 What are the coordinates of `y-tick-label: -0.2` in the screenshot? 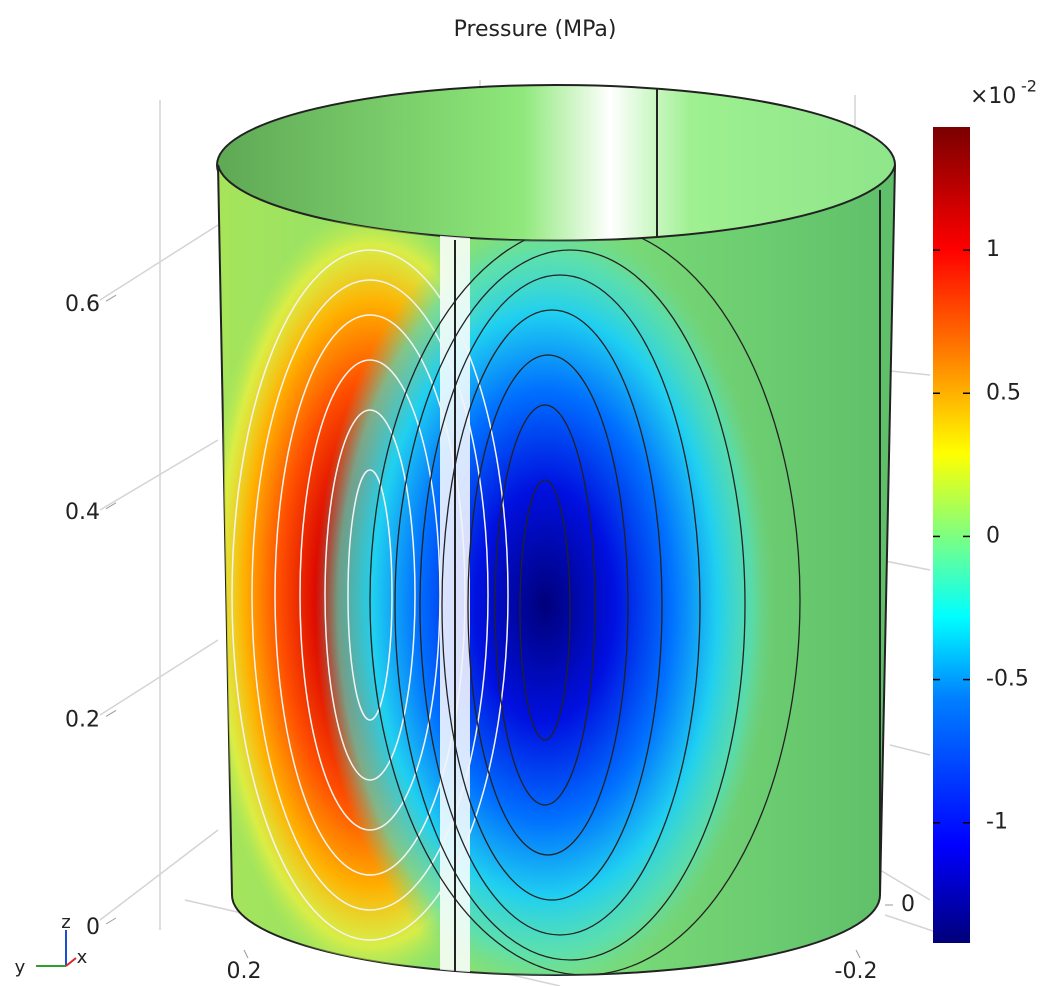 It's located at (856, 971).